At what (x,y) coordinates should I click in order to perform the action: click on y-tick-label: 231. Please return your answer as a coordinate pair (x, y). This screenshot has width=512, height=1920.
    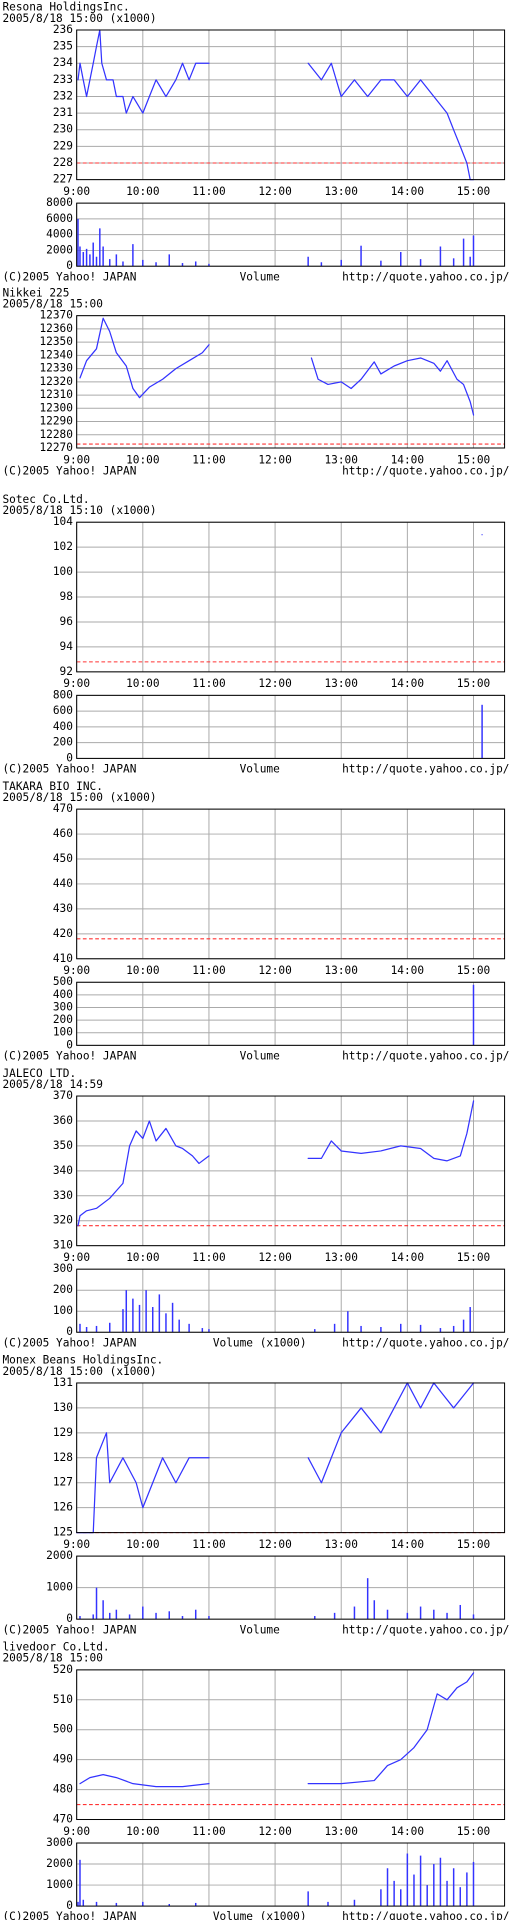
    Looking at the image, I should click on (63, 112).